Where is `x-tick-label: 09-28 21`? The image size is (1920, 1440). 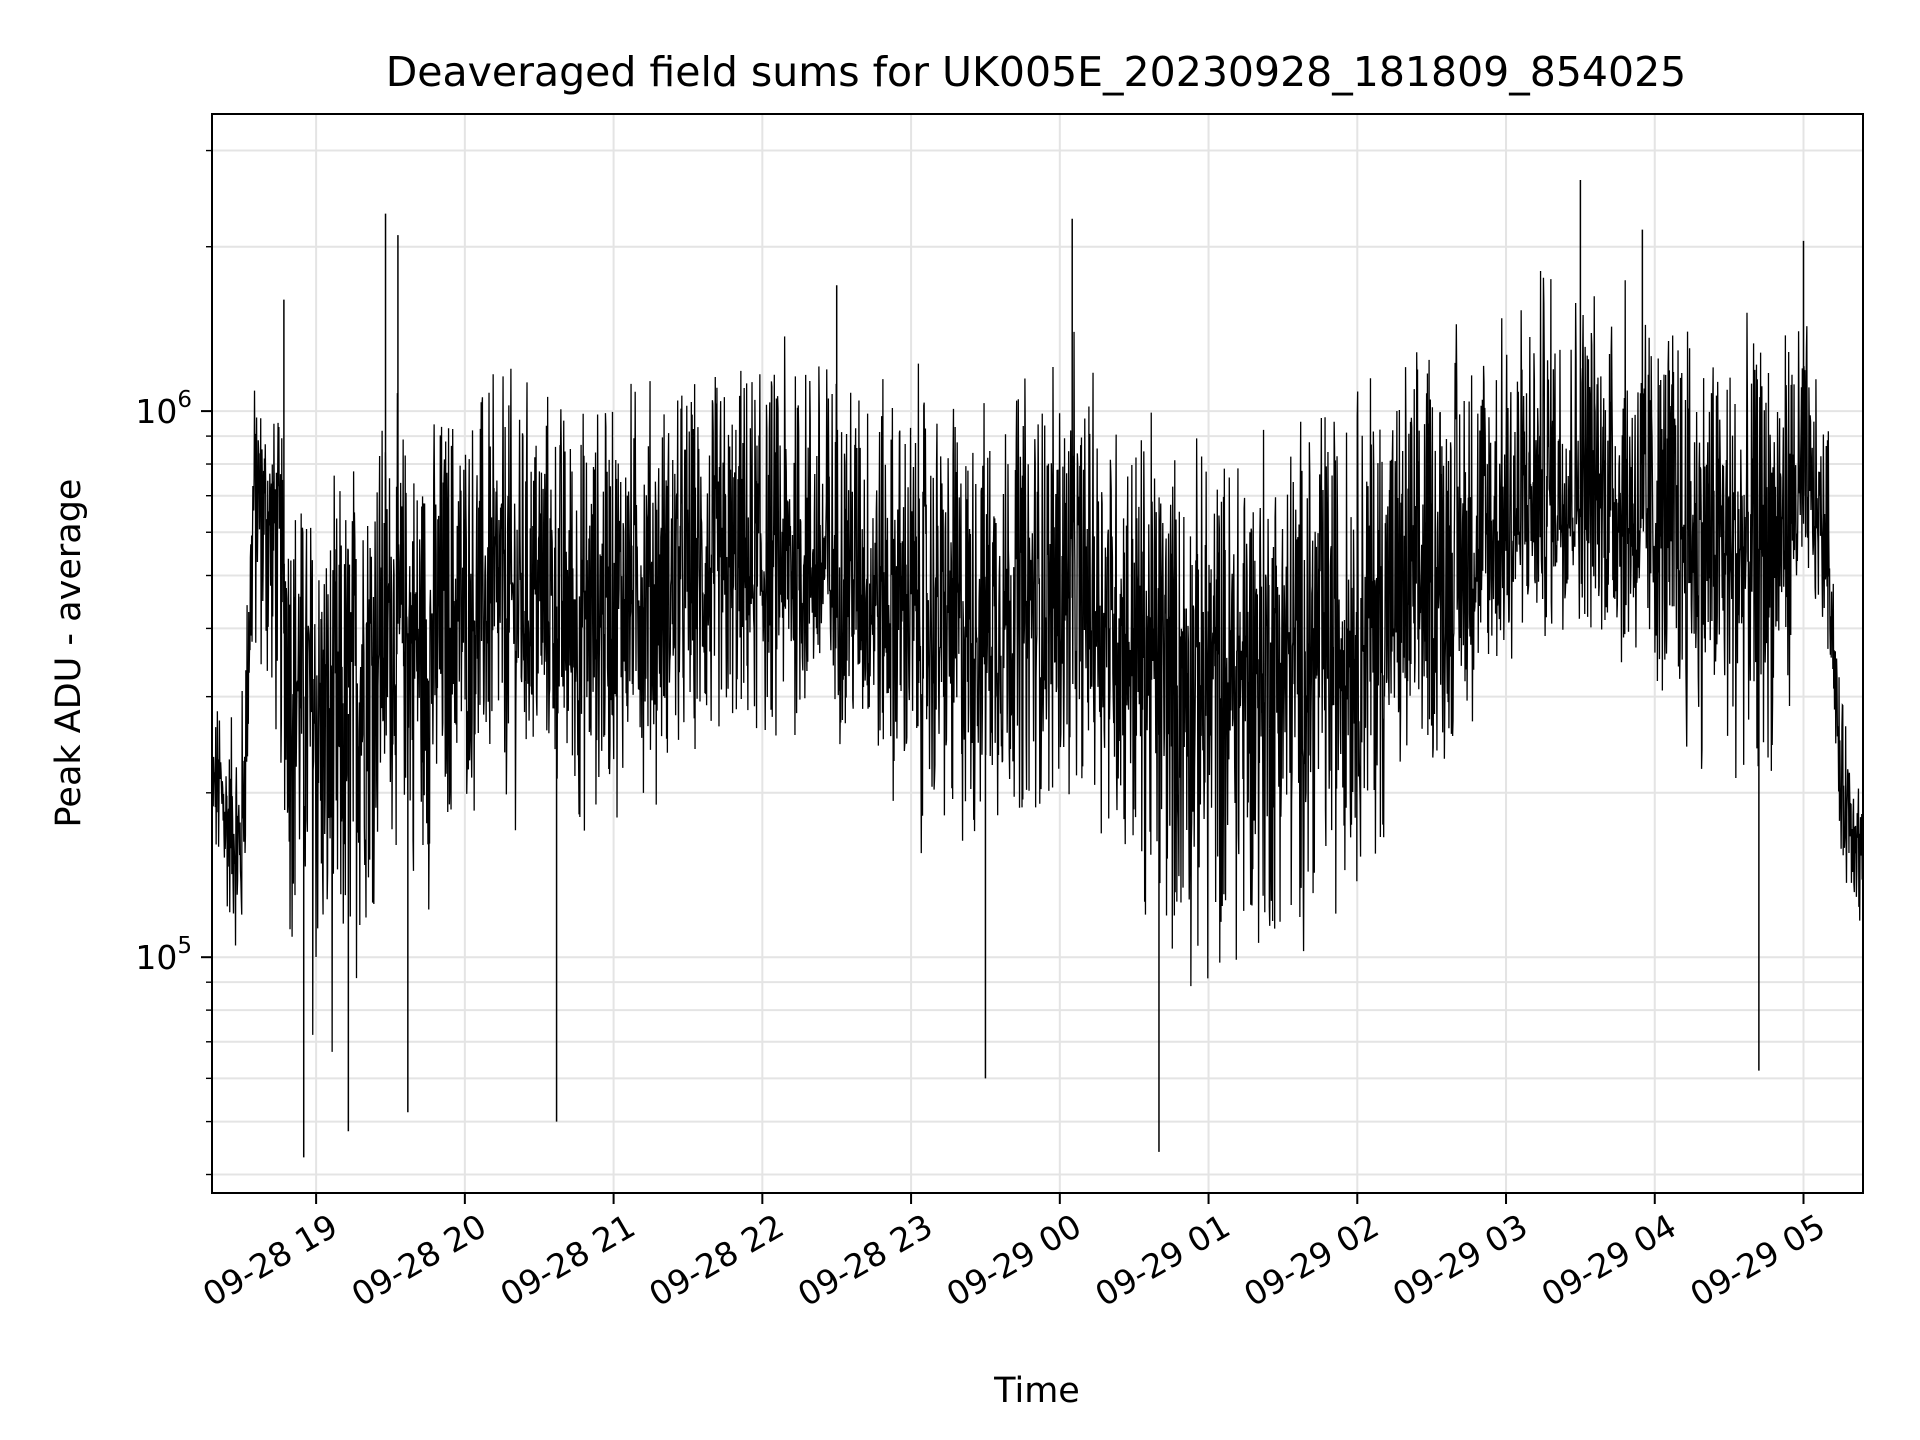 x-tick-label: 09-28 21 is located at coordinates (568, 1260).